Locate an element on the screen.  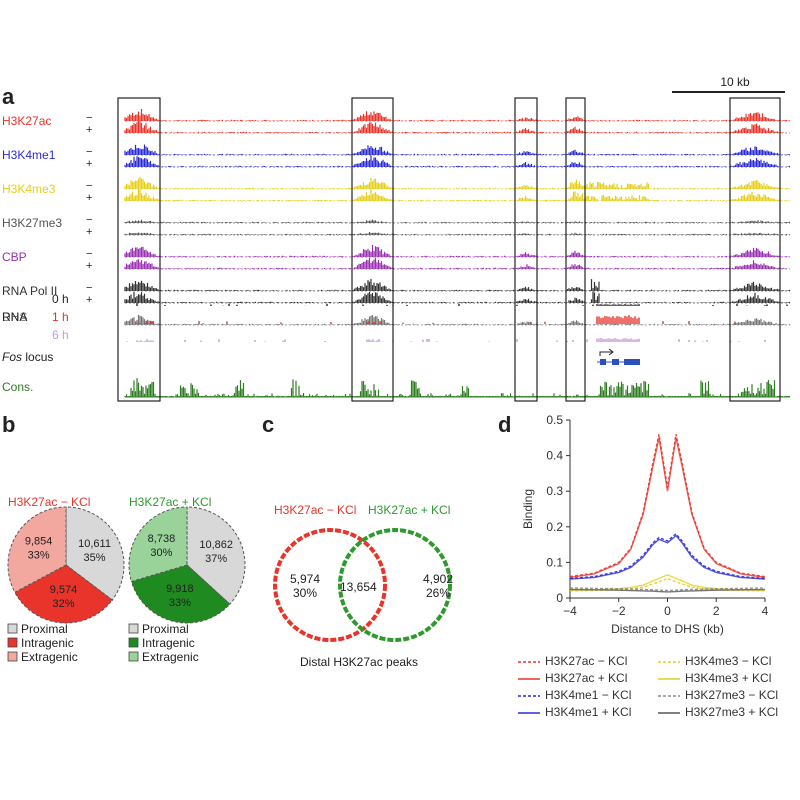
y-tick-label: 0 is located at coordinates (559, 598).